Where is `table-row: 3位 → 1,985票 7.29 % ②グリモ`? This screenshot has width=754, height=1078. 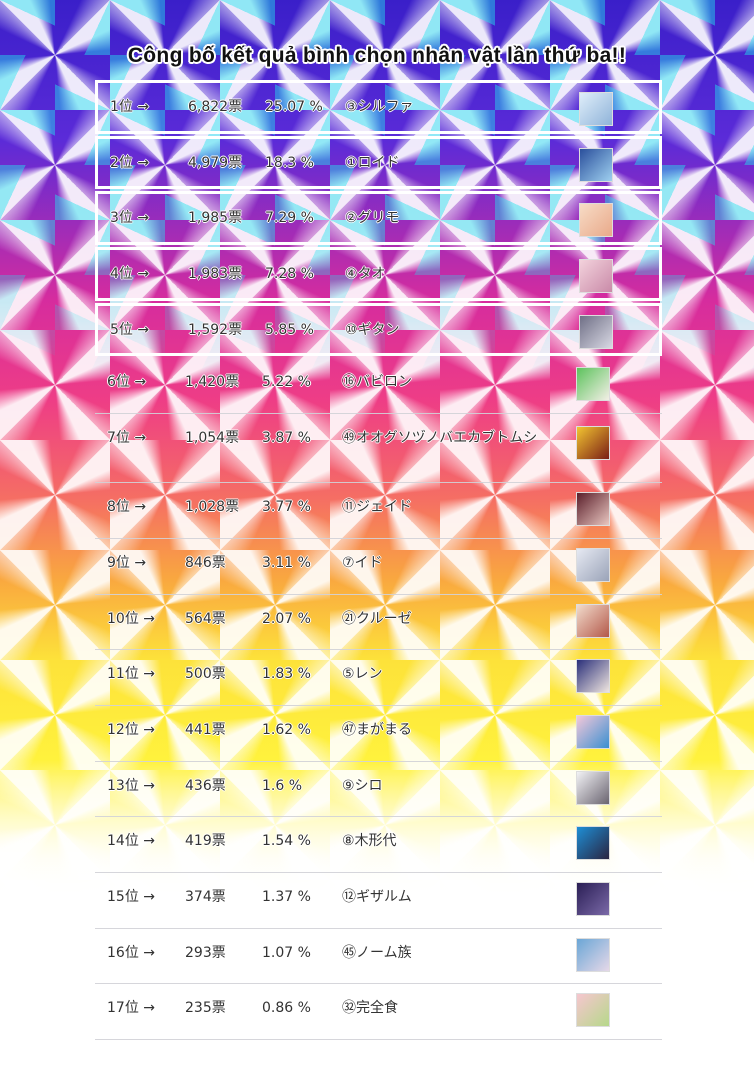 table-row: 3位 → 1,985票 7.29 % ②グリモ is located at coordinates (378, 218).